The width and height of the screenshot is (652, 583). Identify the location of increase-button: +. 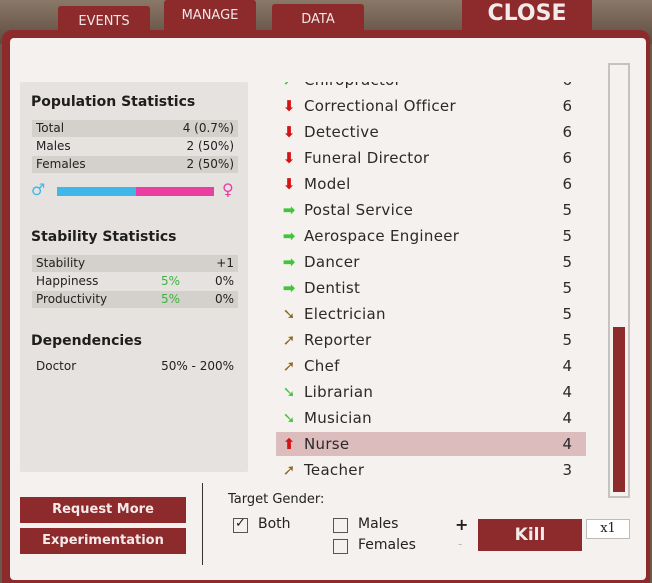
(462, 524).